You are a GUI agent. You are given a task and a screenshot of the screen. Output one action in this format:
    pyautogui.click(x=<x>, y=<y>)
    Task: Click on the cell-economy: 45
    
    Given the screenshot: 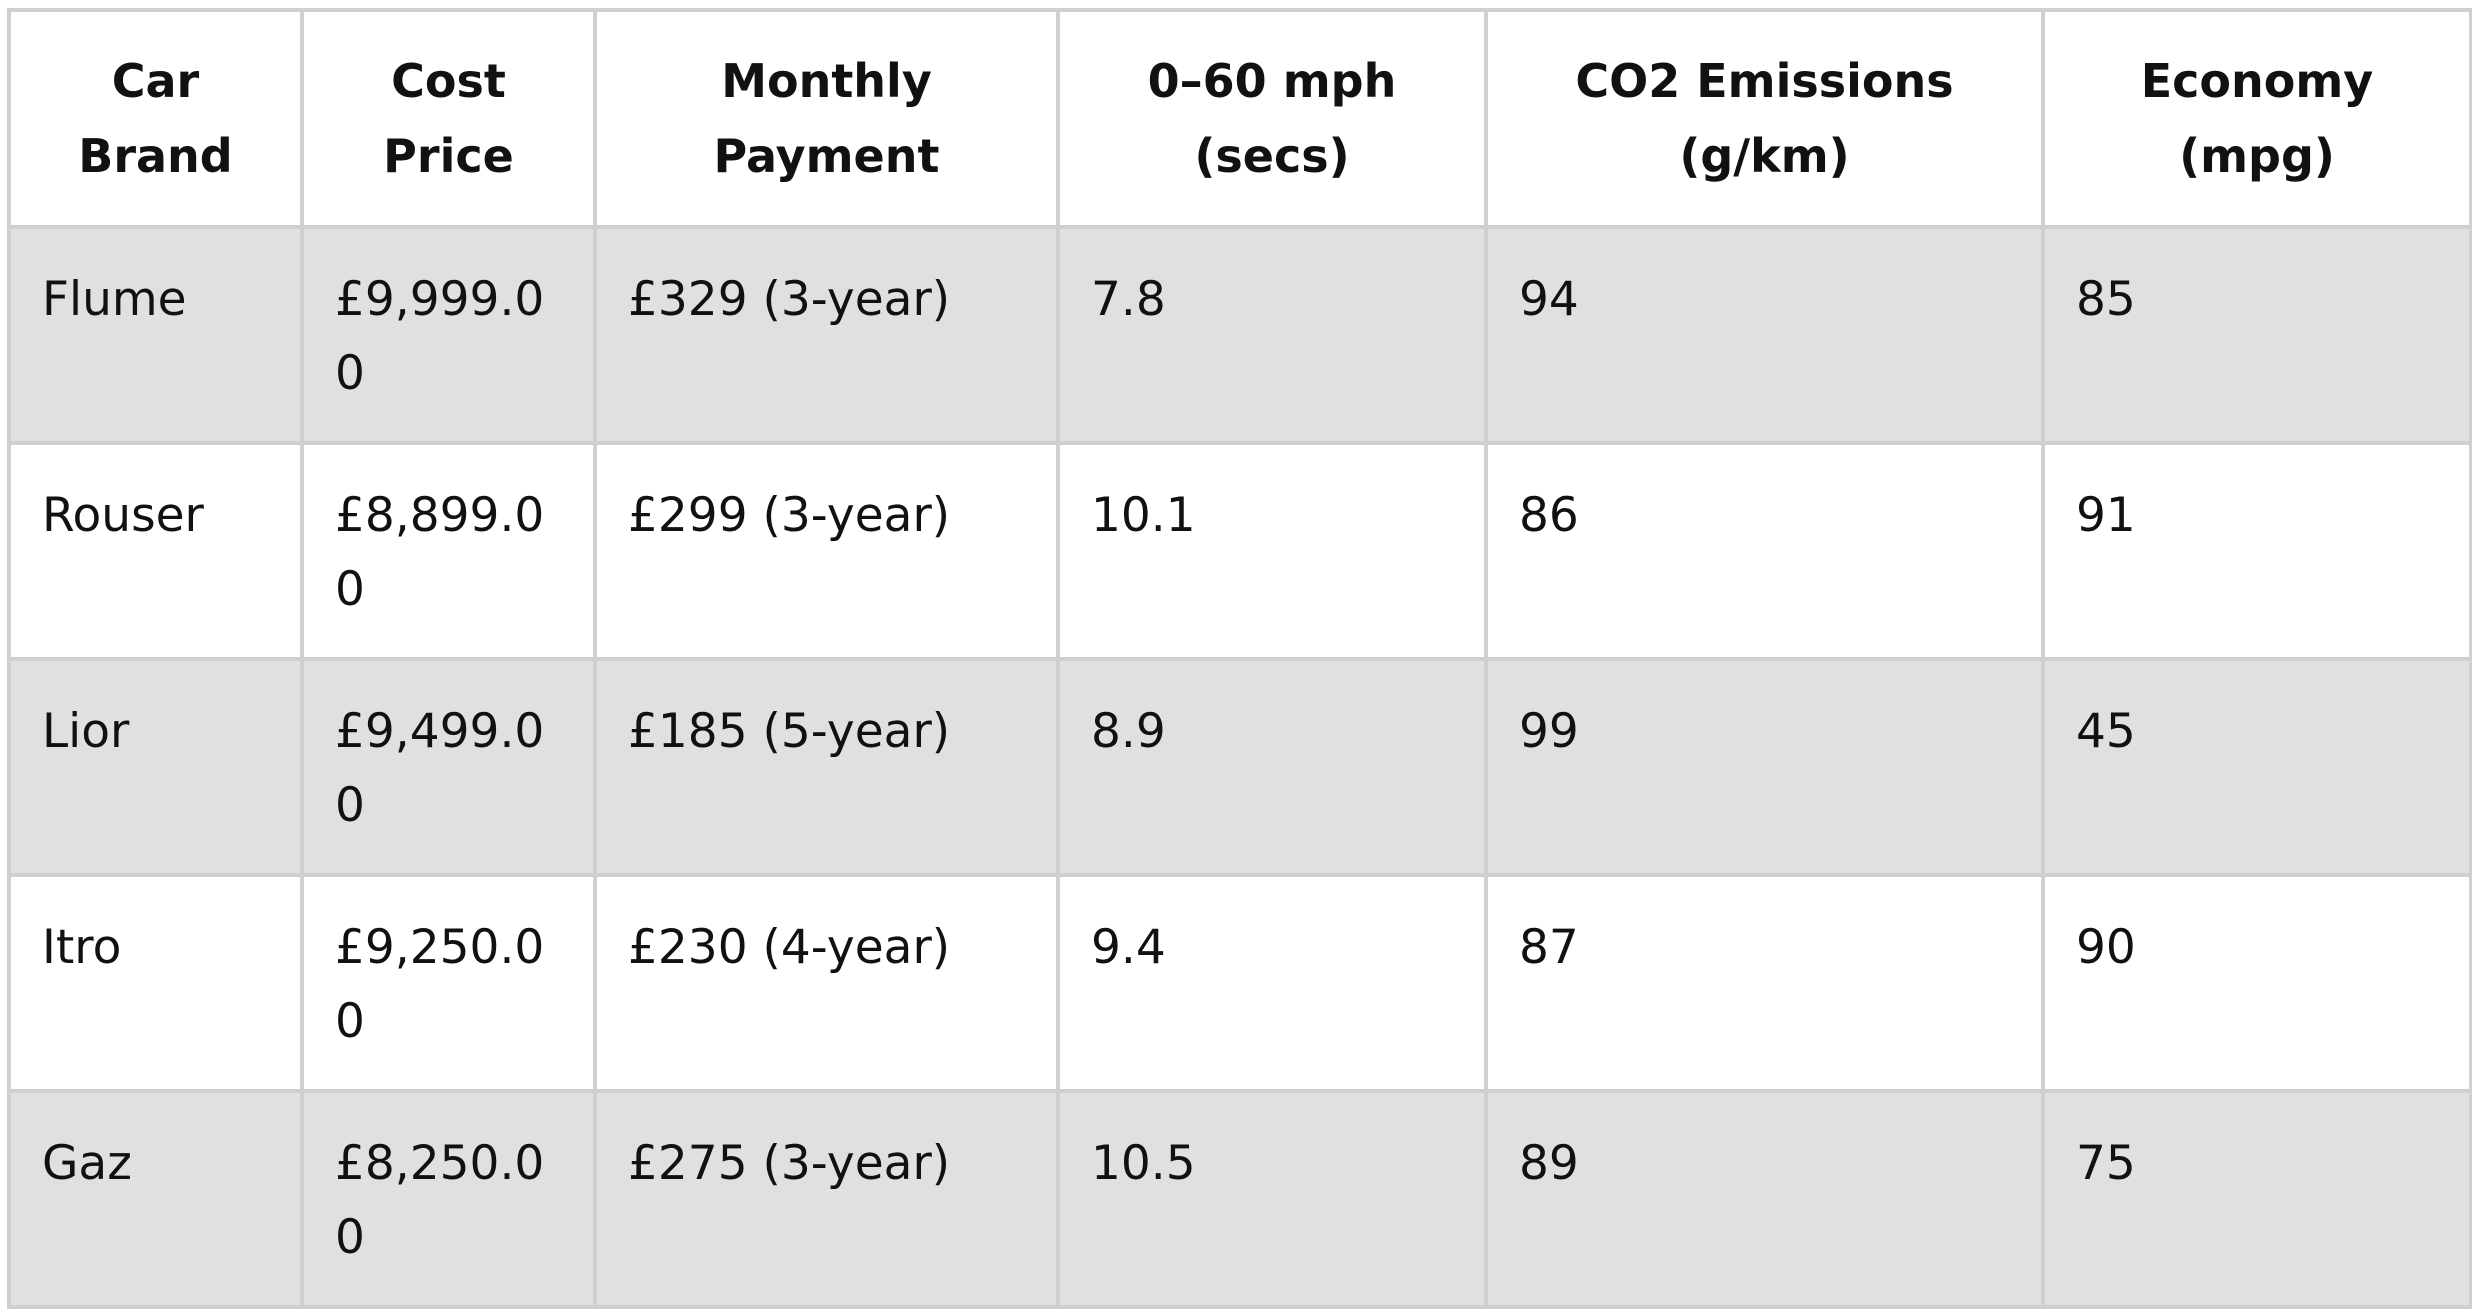 What is the action you would take?
    pyautogui.click(x=2256, y=767)
    